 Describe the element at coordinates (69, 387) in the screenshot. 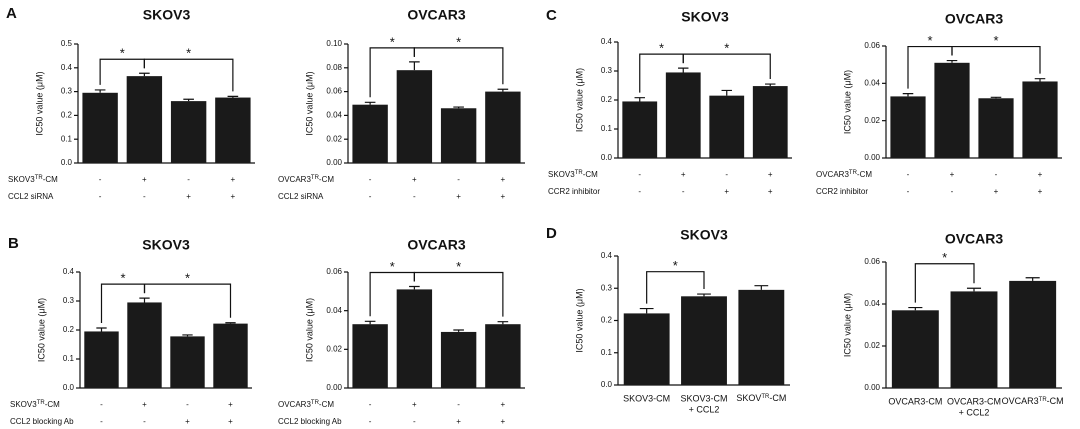

I see `y-tick-label: 0.0` at that location.